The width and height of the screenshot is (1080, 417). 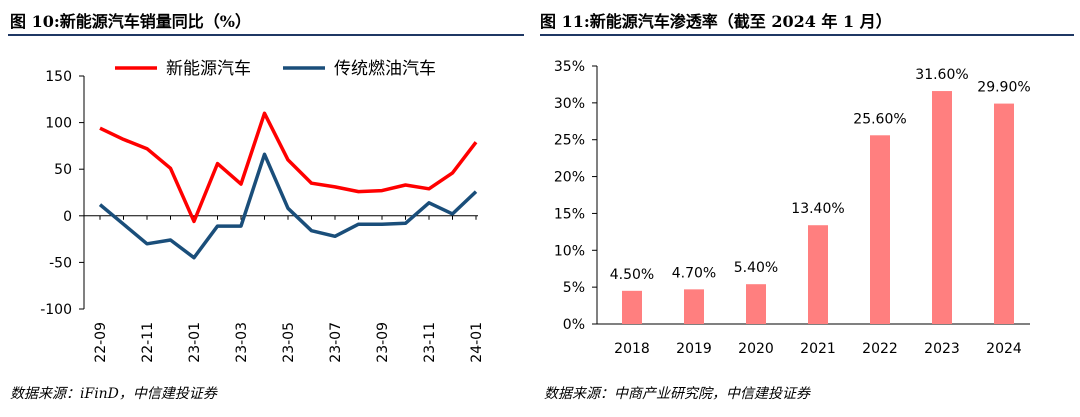 I want to click on left-chart-source: 数据来源：iFinD，中信建投证券, so click(x=113, y=394).